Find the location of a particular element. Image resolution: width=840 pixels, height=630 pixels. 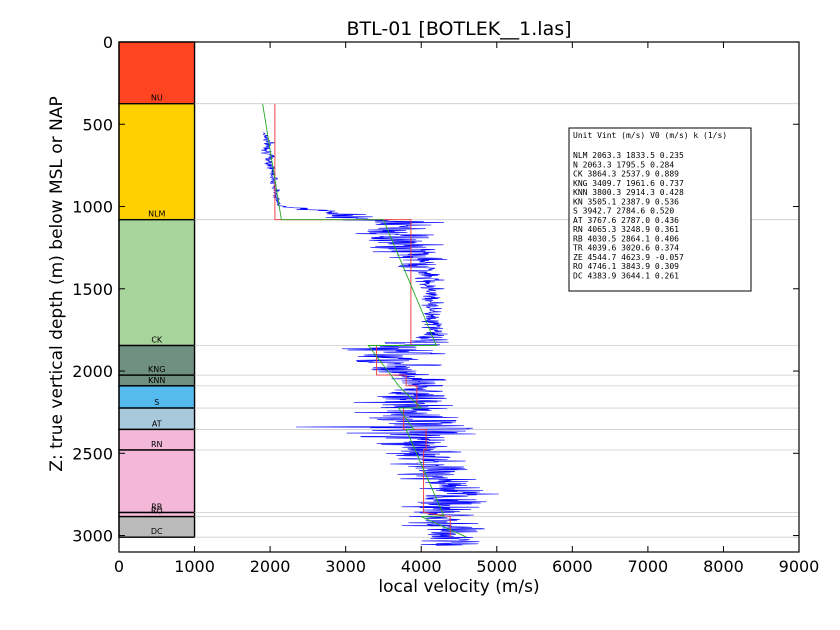

table-row: ZE 4544.7 4623.9 -0.057 is located at coordinates (628, 257).